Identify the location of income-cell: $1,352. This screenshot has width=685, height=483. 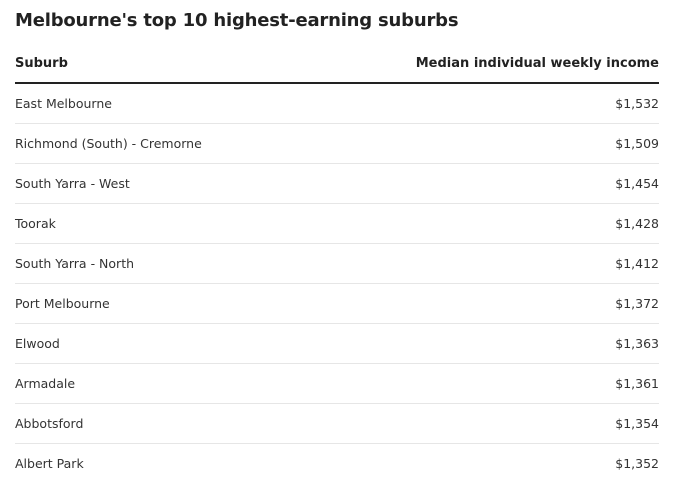
(498, 463).